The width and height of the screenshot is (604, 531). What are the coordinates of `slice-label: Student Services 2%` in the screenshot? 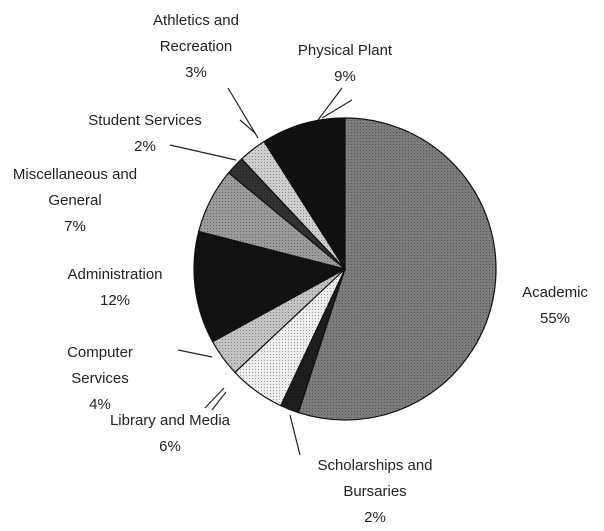 It's located at (145, 134).